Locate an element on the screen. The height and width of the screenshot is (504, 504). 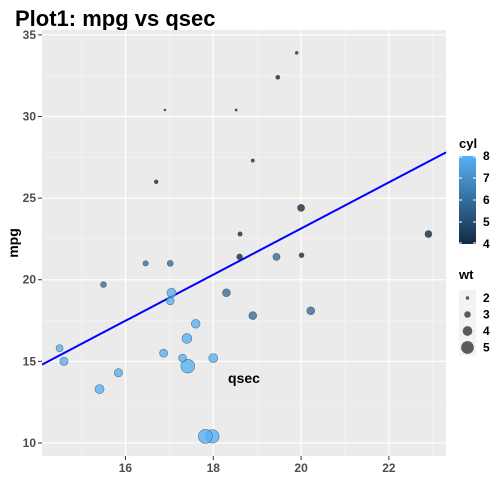
y-tick-label: 20 is located at coordinates (30, 280).